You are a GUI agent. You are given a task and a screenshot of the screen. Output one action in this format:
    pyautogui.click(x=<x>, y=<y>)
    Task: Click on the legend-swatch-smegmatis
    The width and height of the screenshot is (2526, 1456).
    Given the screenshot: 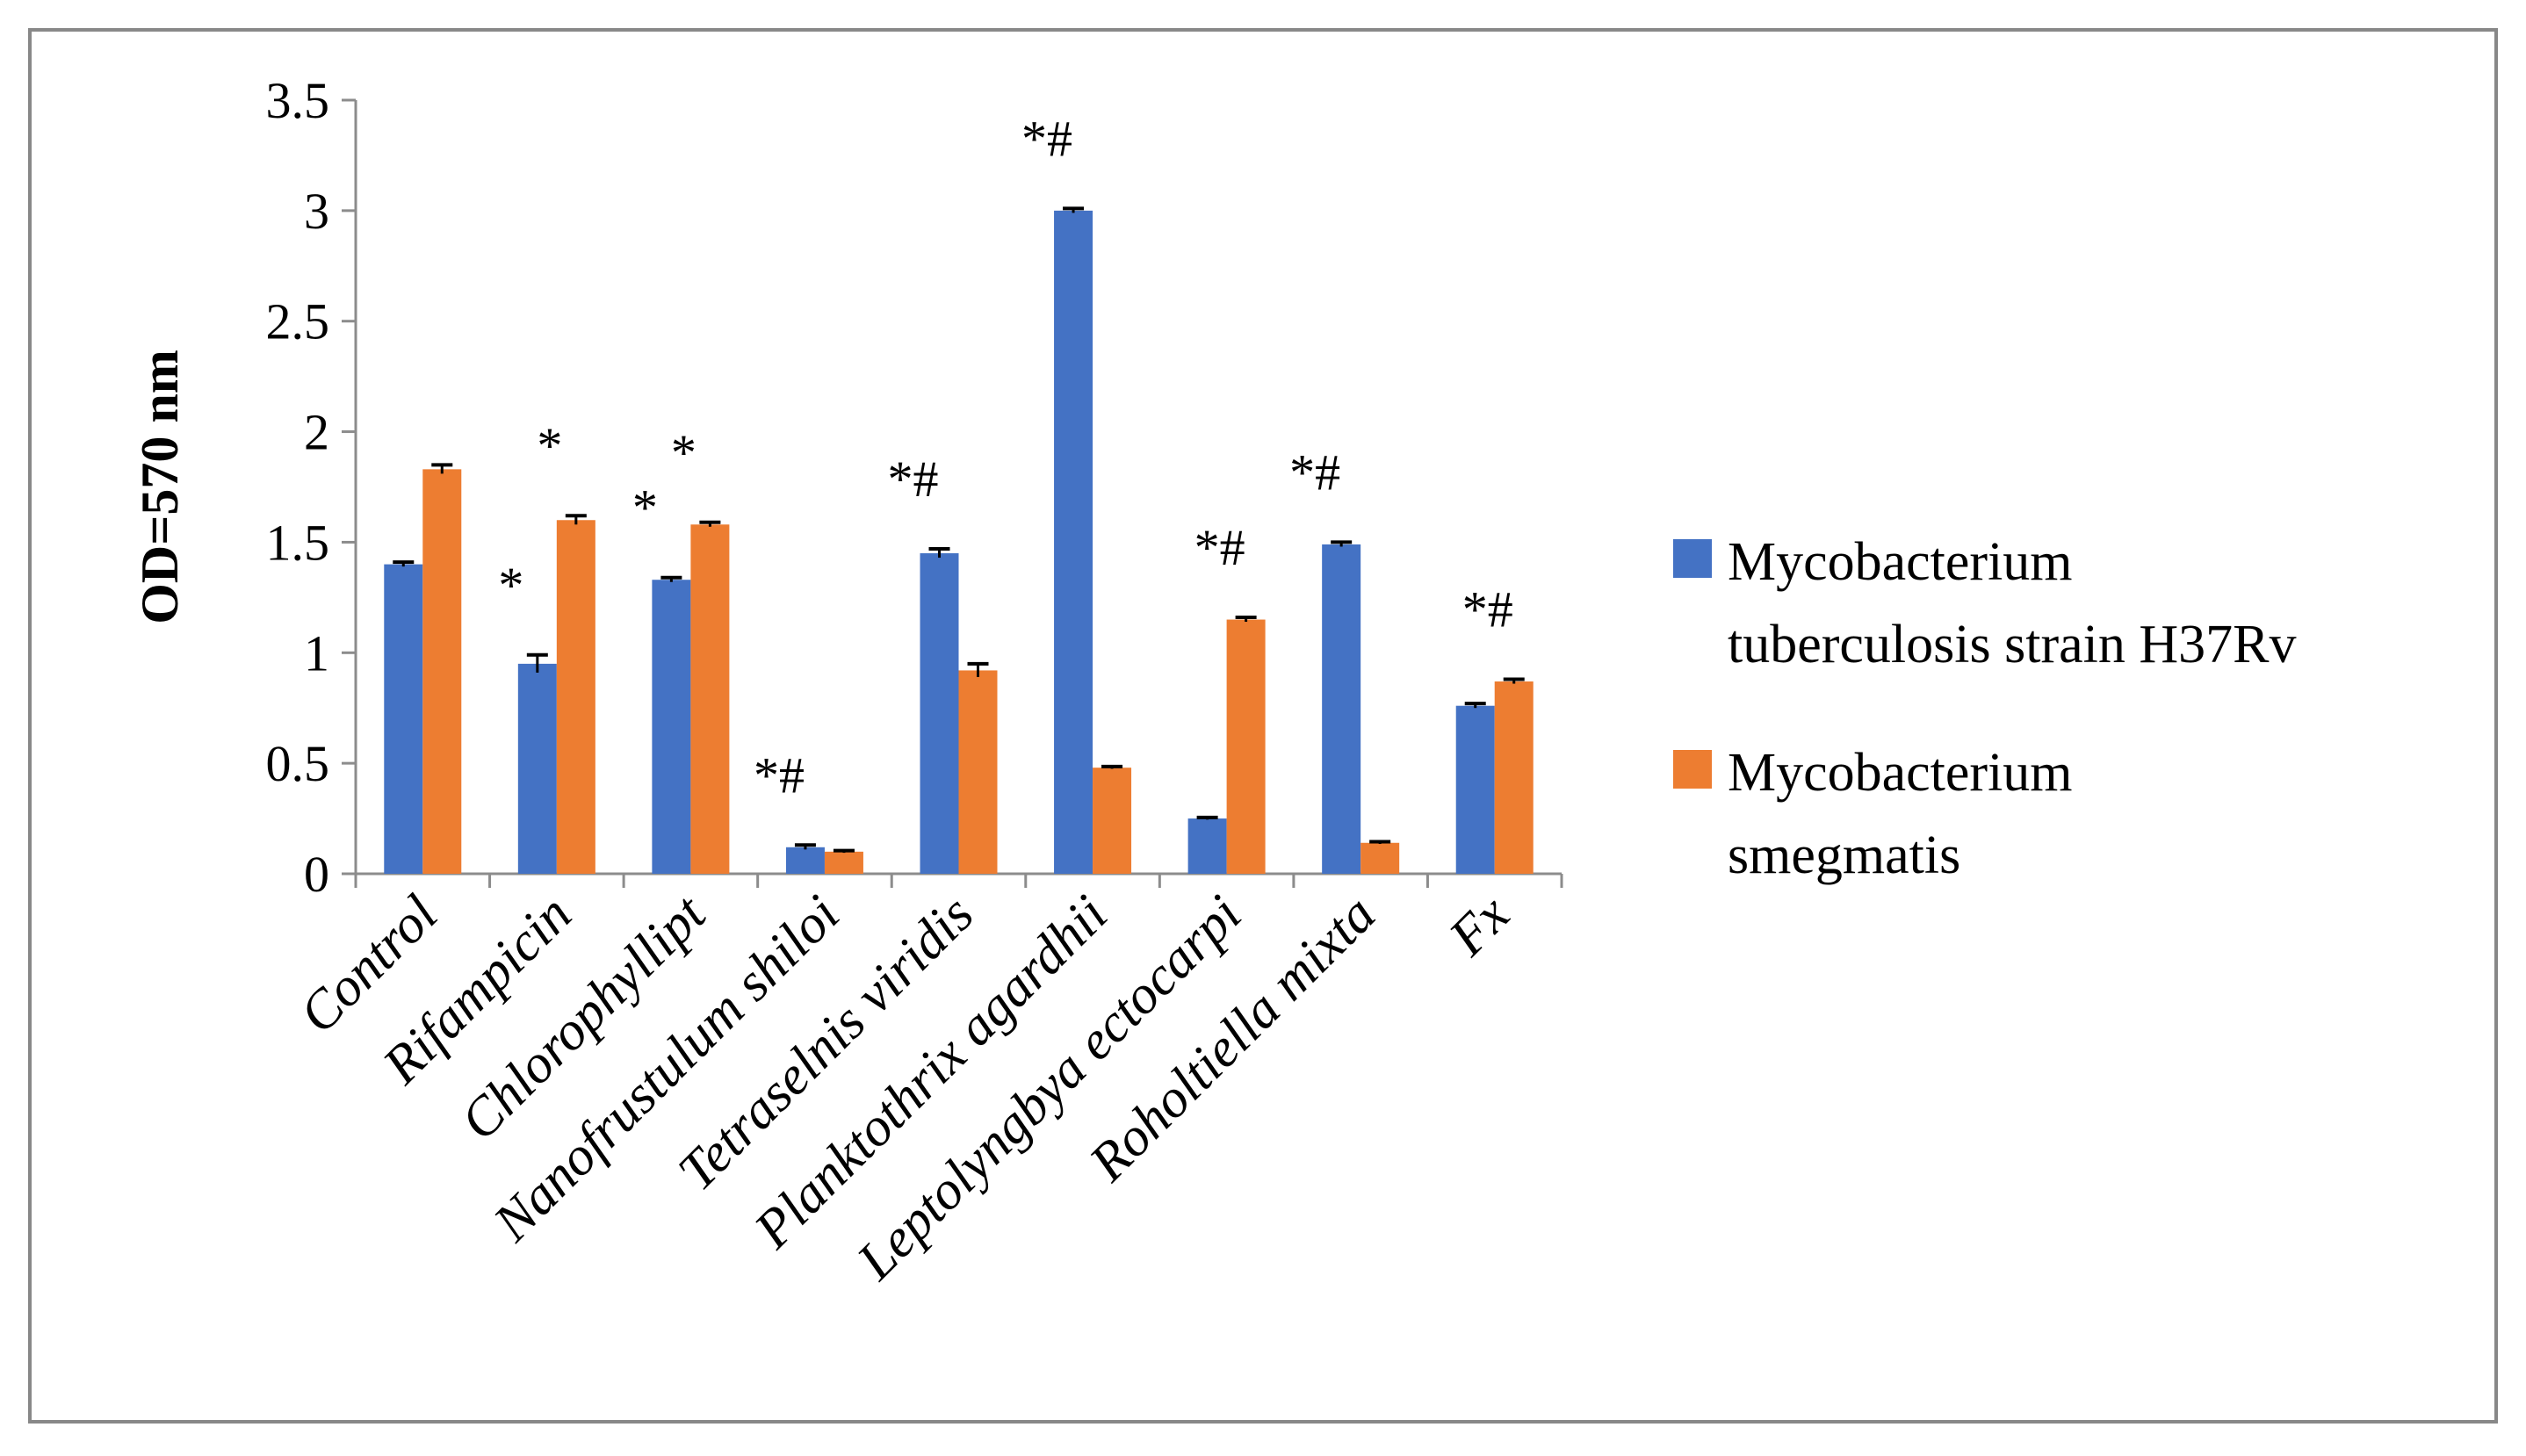 What is the action you would take?
    pyautogui.click(x=1692, y=769)
    